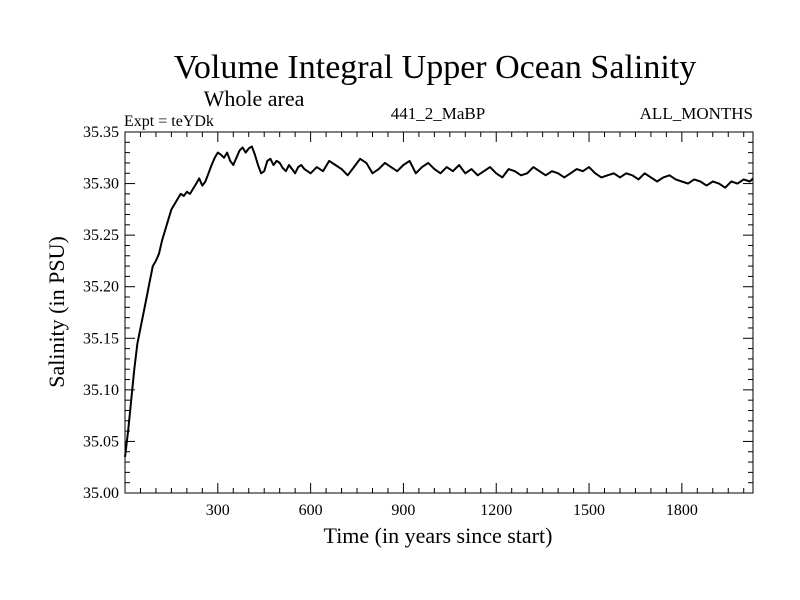 The image size is (800, 600). What do you see at coordinates (101, 493) in the screenshot?
I see `y-tick-label: 35.00` at bounding box center [101, 493].